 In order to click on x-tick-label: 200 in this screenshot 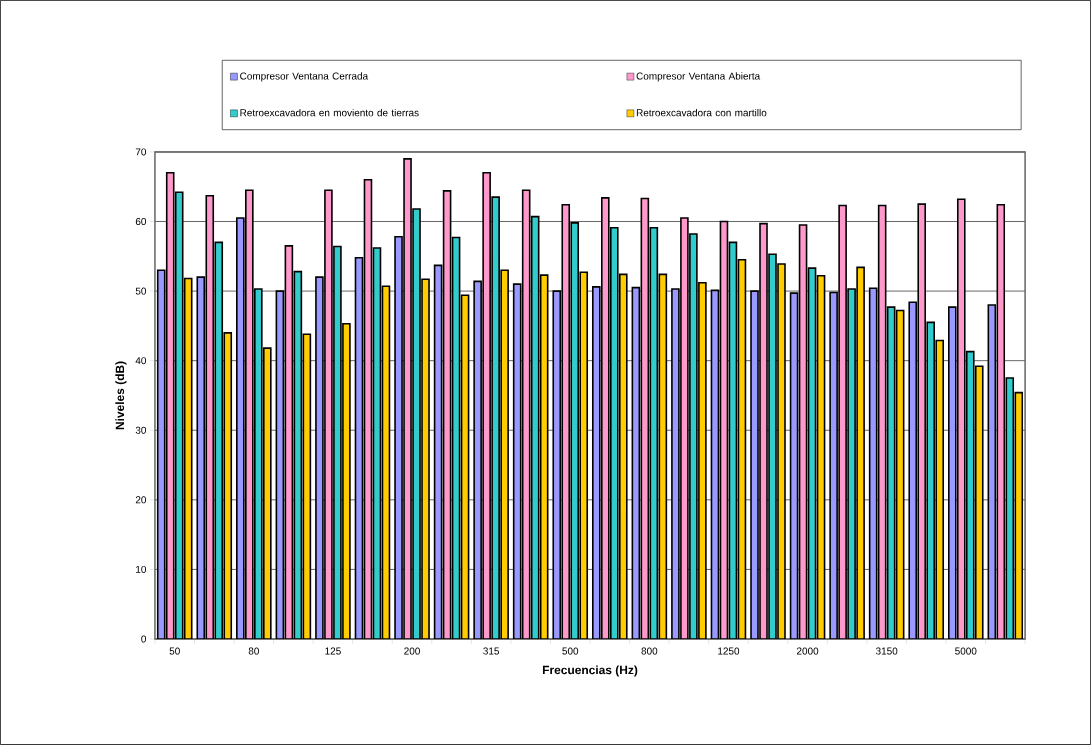, I will do `click(412, 651)`.